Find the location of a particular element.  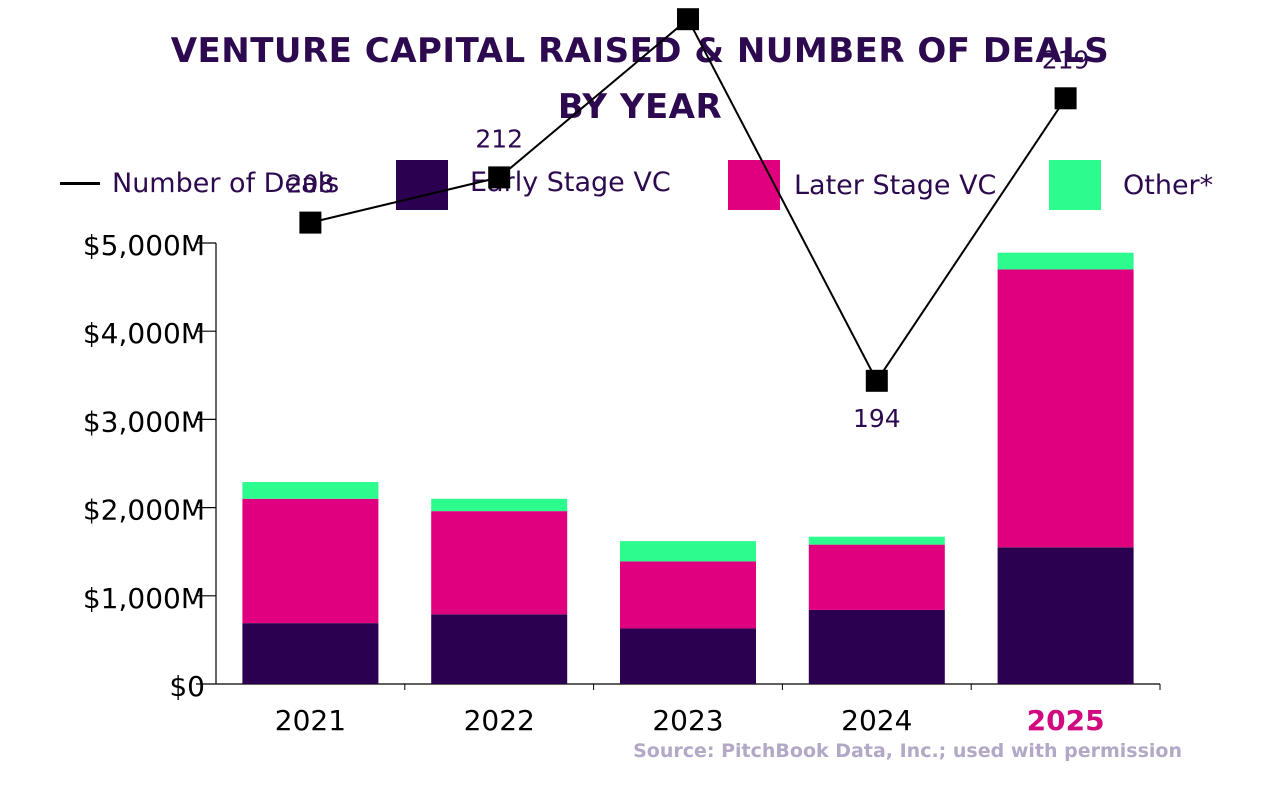

y-tick-label: $2,000M is located at coordinates (144, 510).